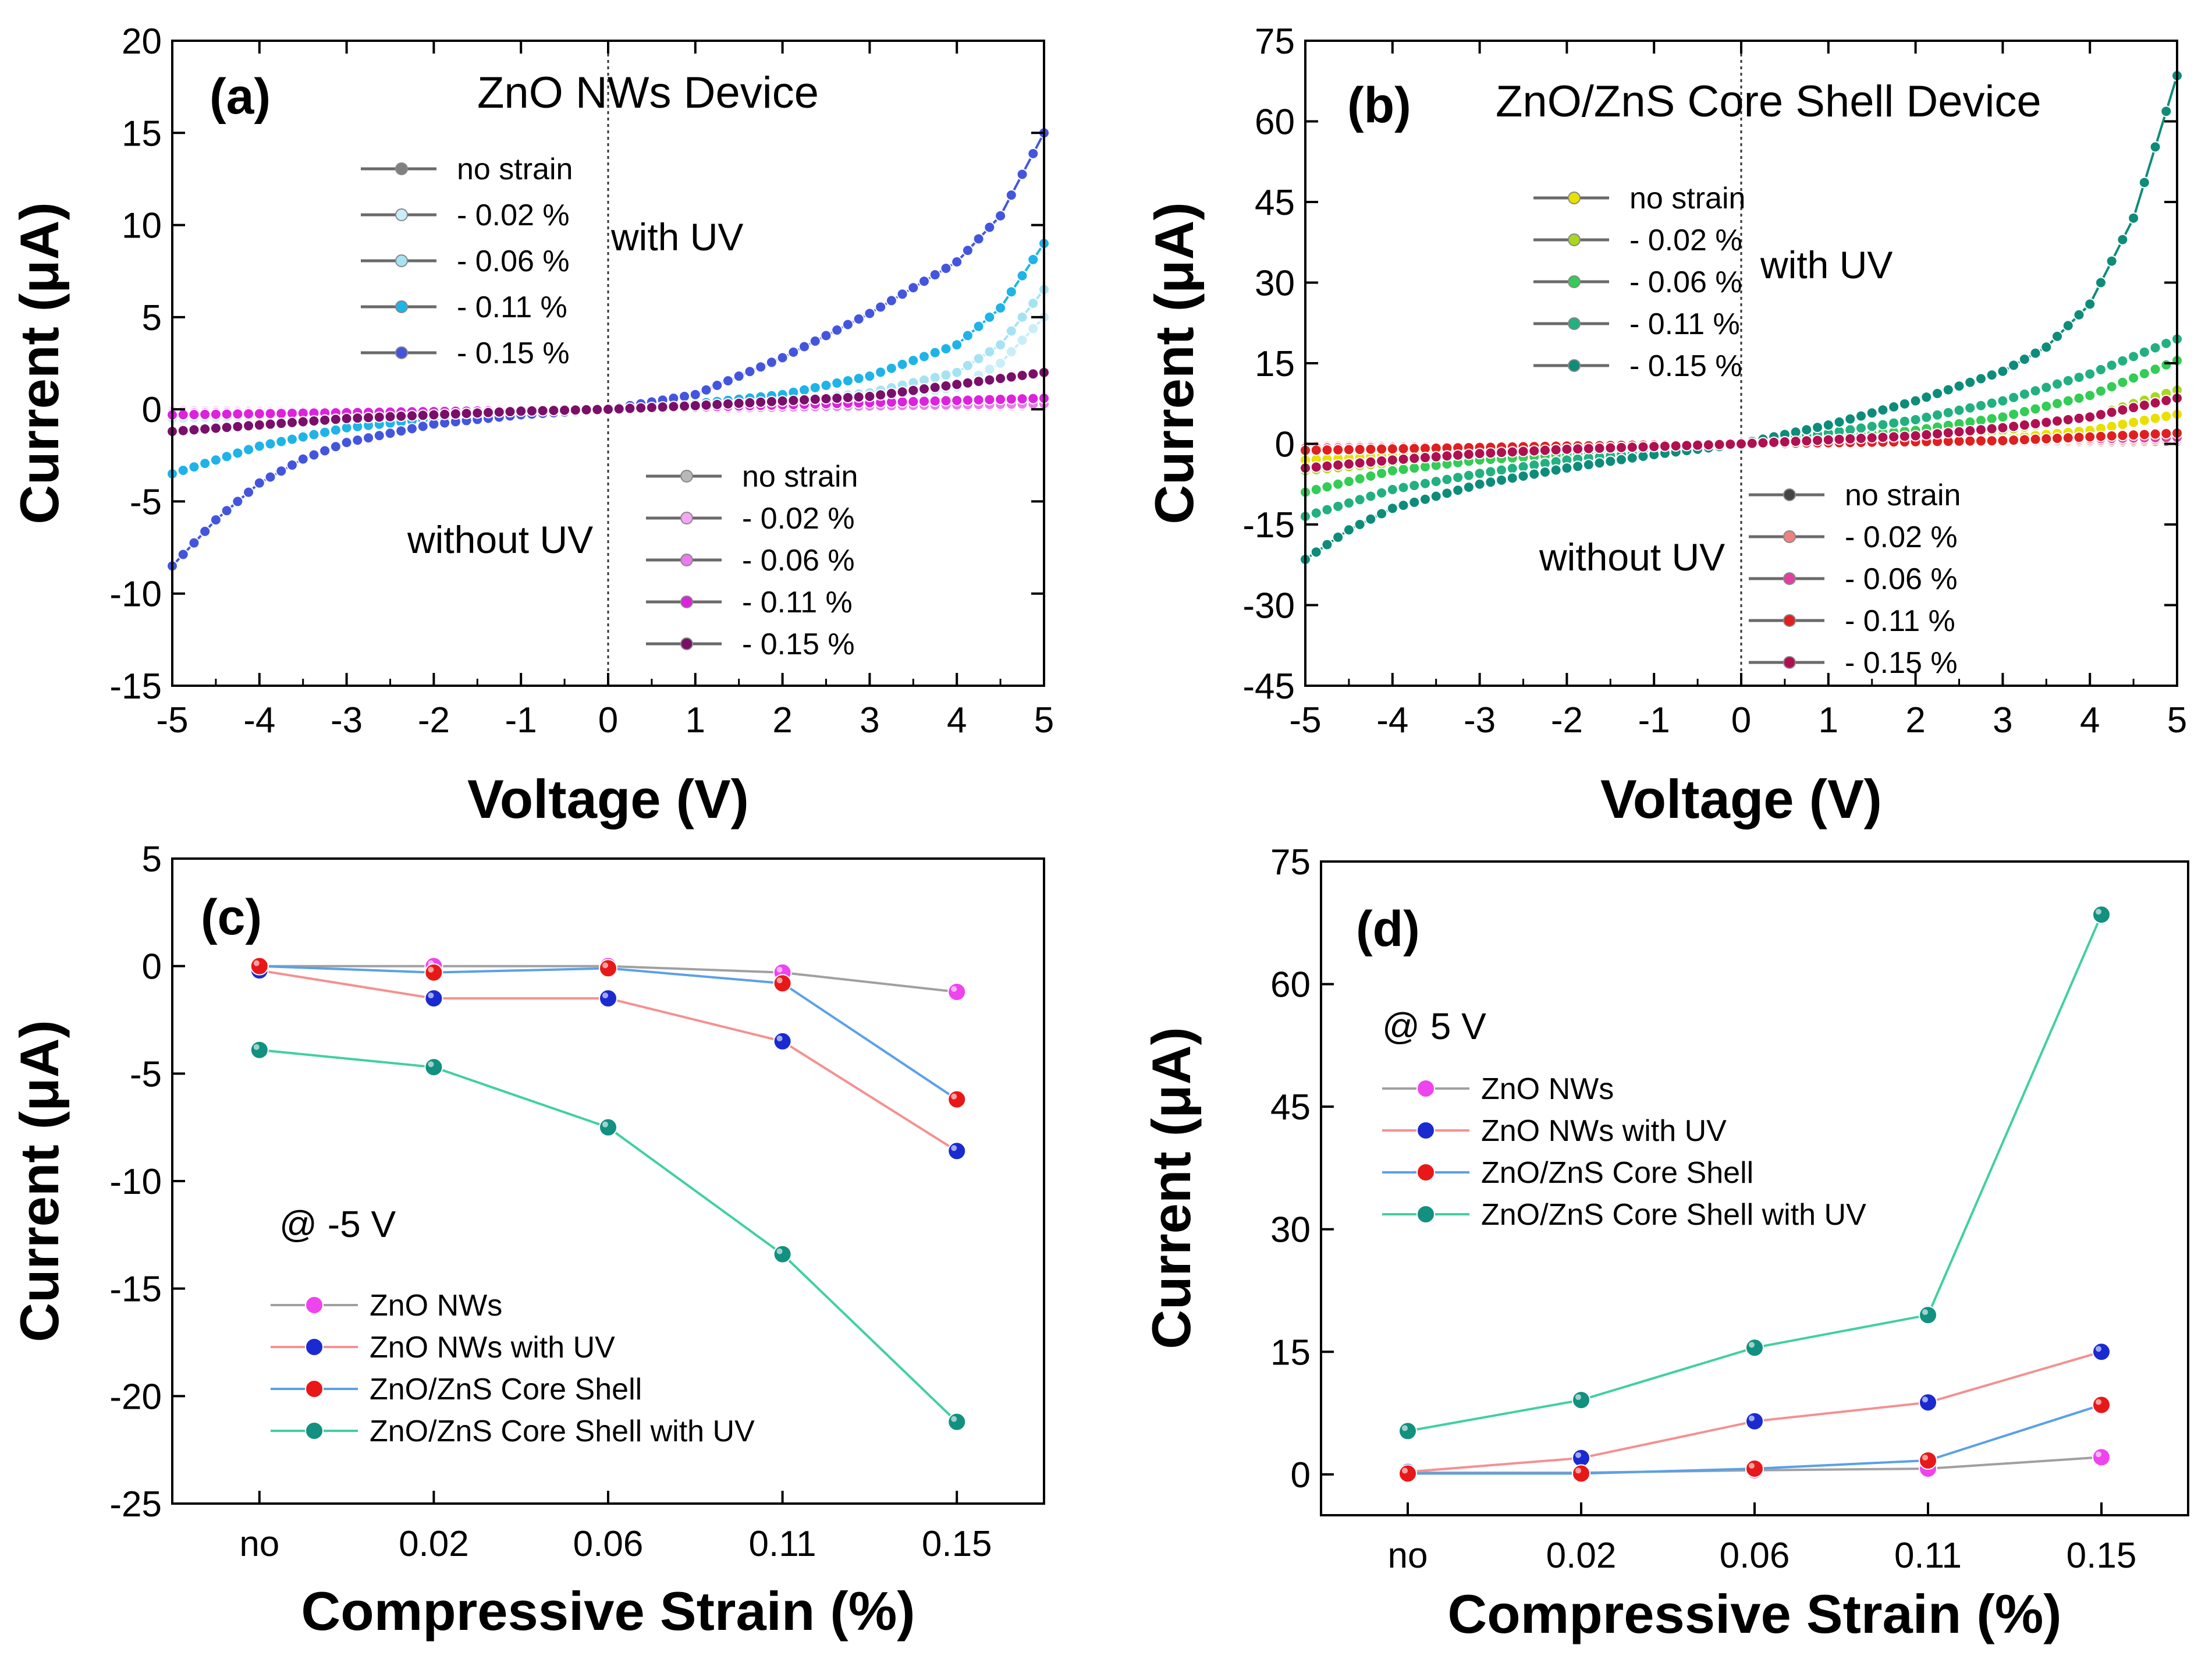 The height and width of the screenshot is (1659, 2212). Describe the element at coordinates (142, 226) in the screenshot. I see `y-tick-label: 10` at that location.